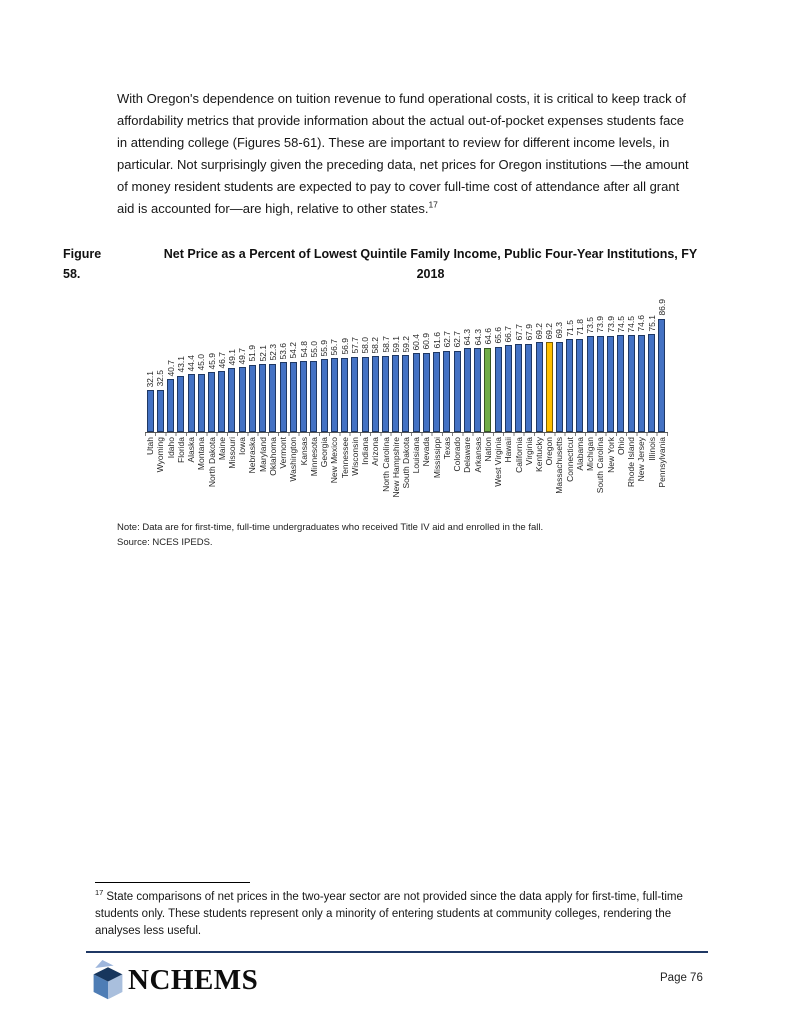 The height and width of the screenshot is (1035, 800). I want to click on category-label: Wisconsin, so click(354, 456).